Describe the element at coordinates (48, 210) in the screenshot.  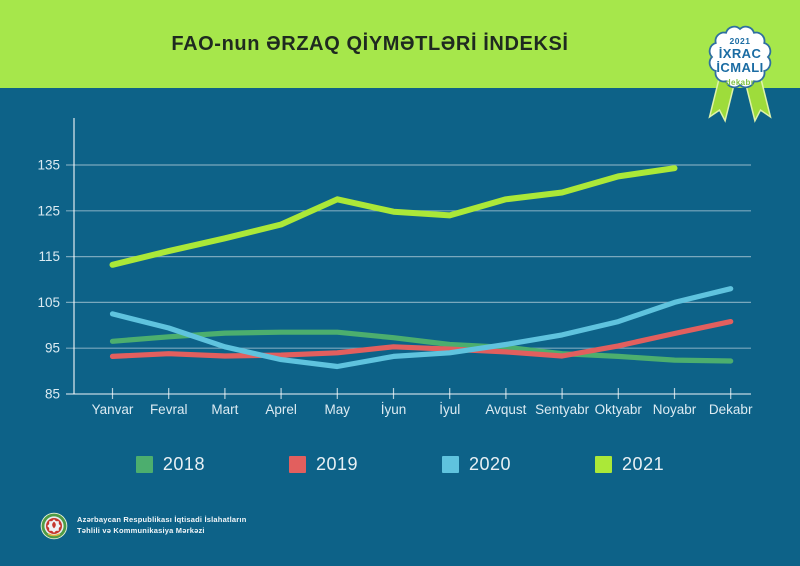
I see `y-axis-label-125: 125` at that location.